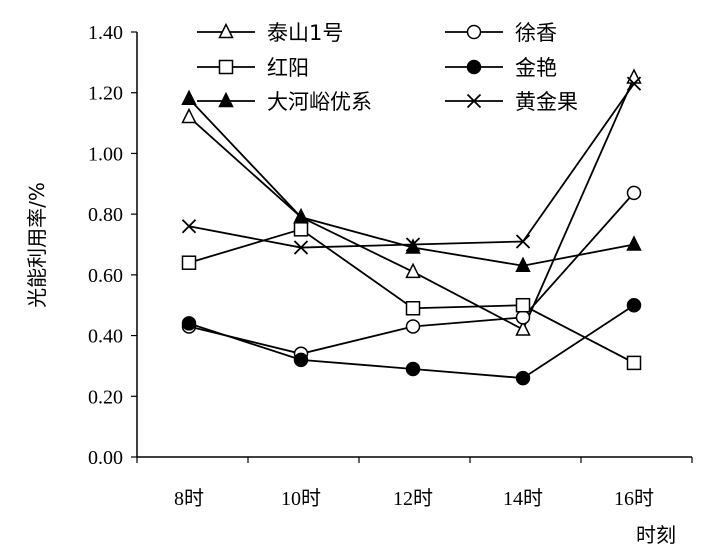  I want to click on y-tick-label: 0.00, so click(105, 458).